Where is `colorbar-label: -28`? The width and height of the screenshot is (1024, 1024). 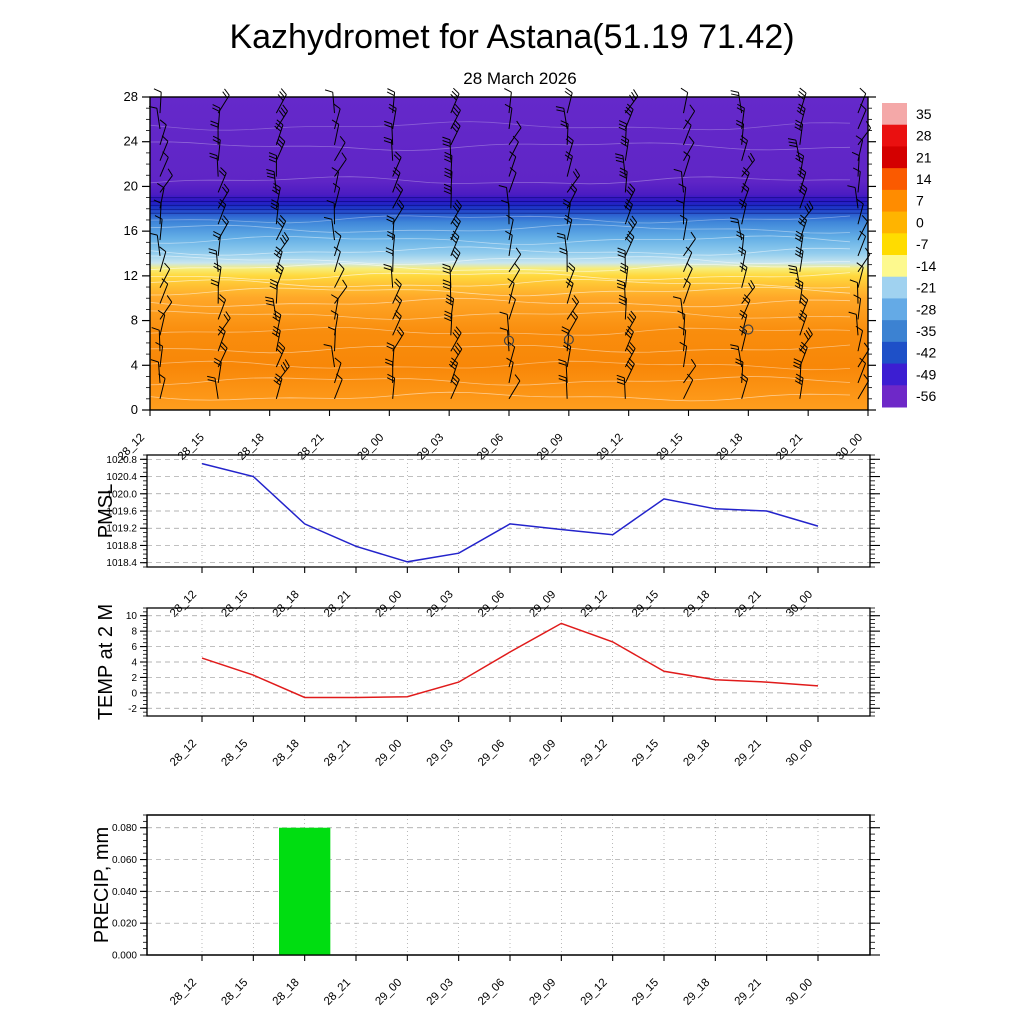
colorbar-label: -28 is located at coordinates (926, 309).